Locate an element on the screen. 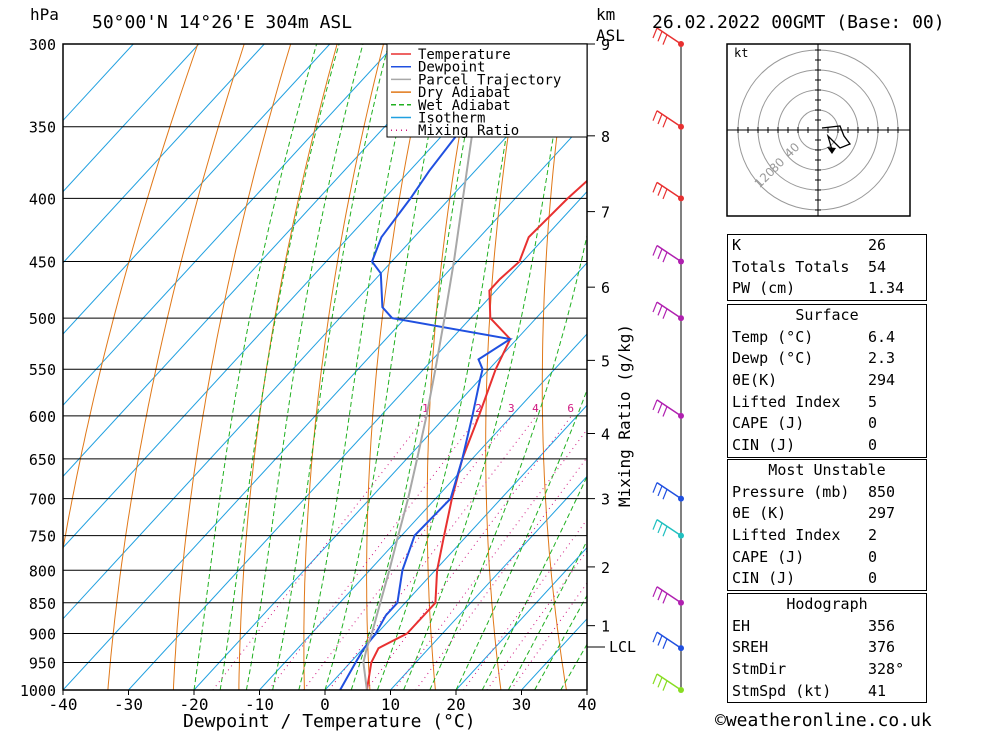  stat-value: 297 is located at coordinates (882, 513).